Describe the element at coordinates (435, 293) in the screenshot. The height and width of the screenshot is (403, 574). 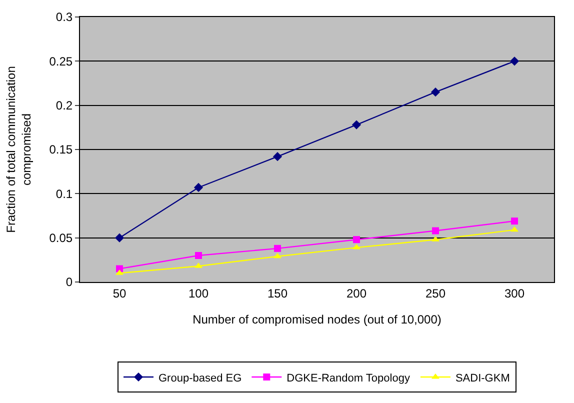
I see `x-tick-label: 250` at that location.